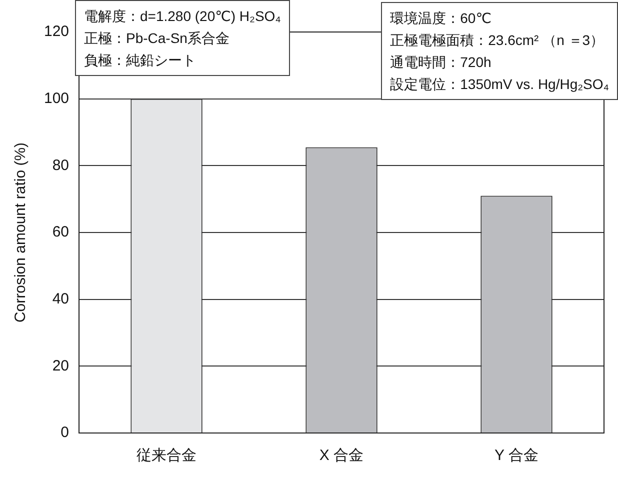  I want to click on y-tick-label: 0, so click(65, 433).